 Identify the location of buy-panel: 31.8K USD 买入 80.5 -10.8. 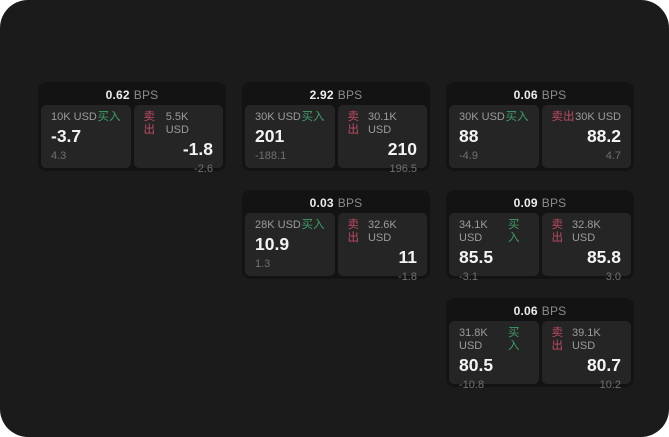
(494, 356).